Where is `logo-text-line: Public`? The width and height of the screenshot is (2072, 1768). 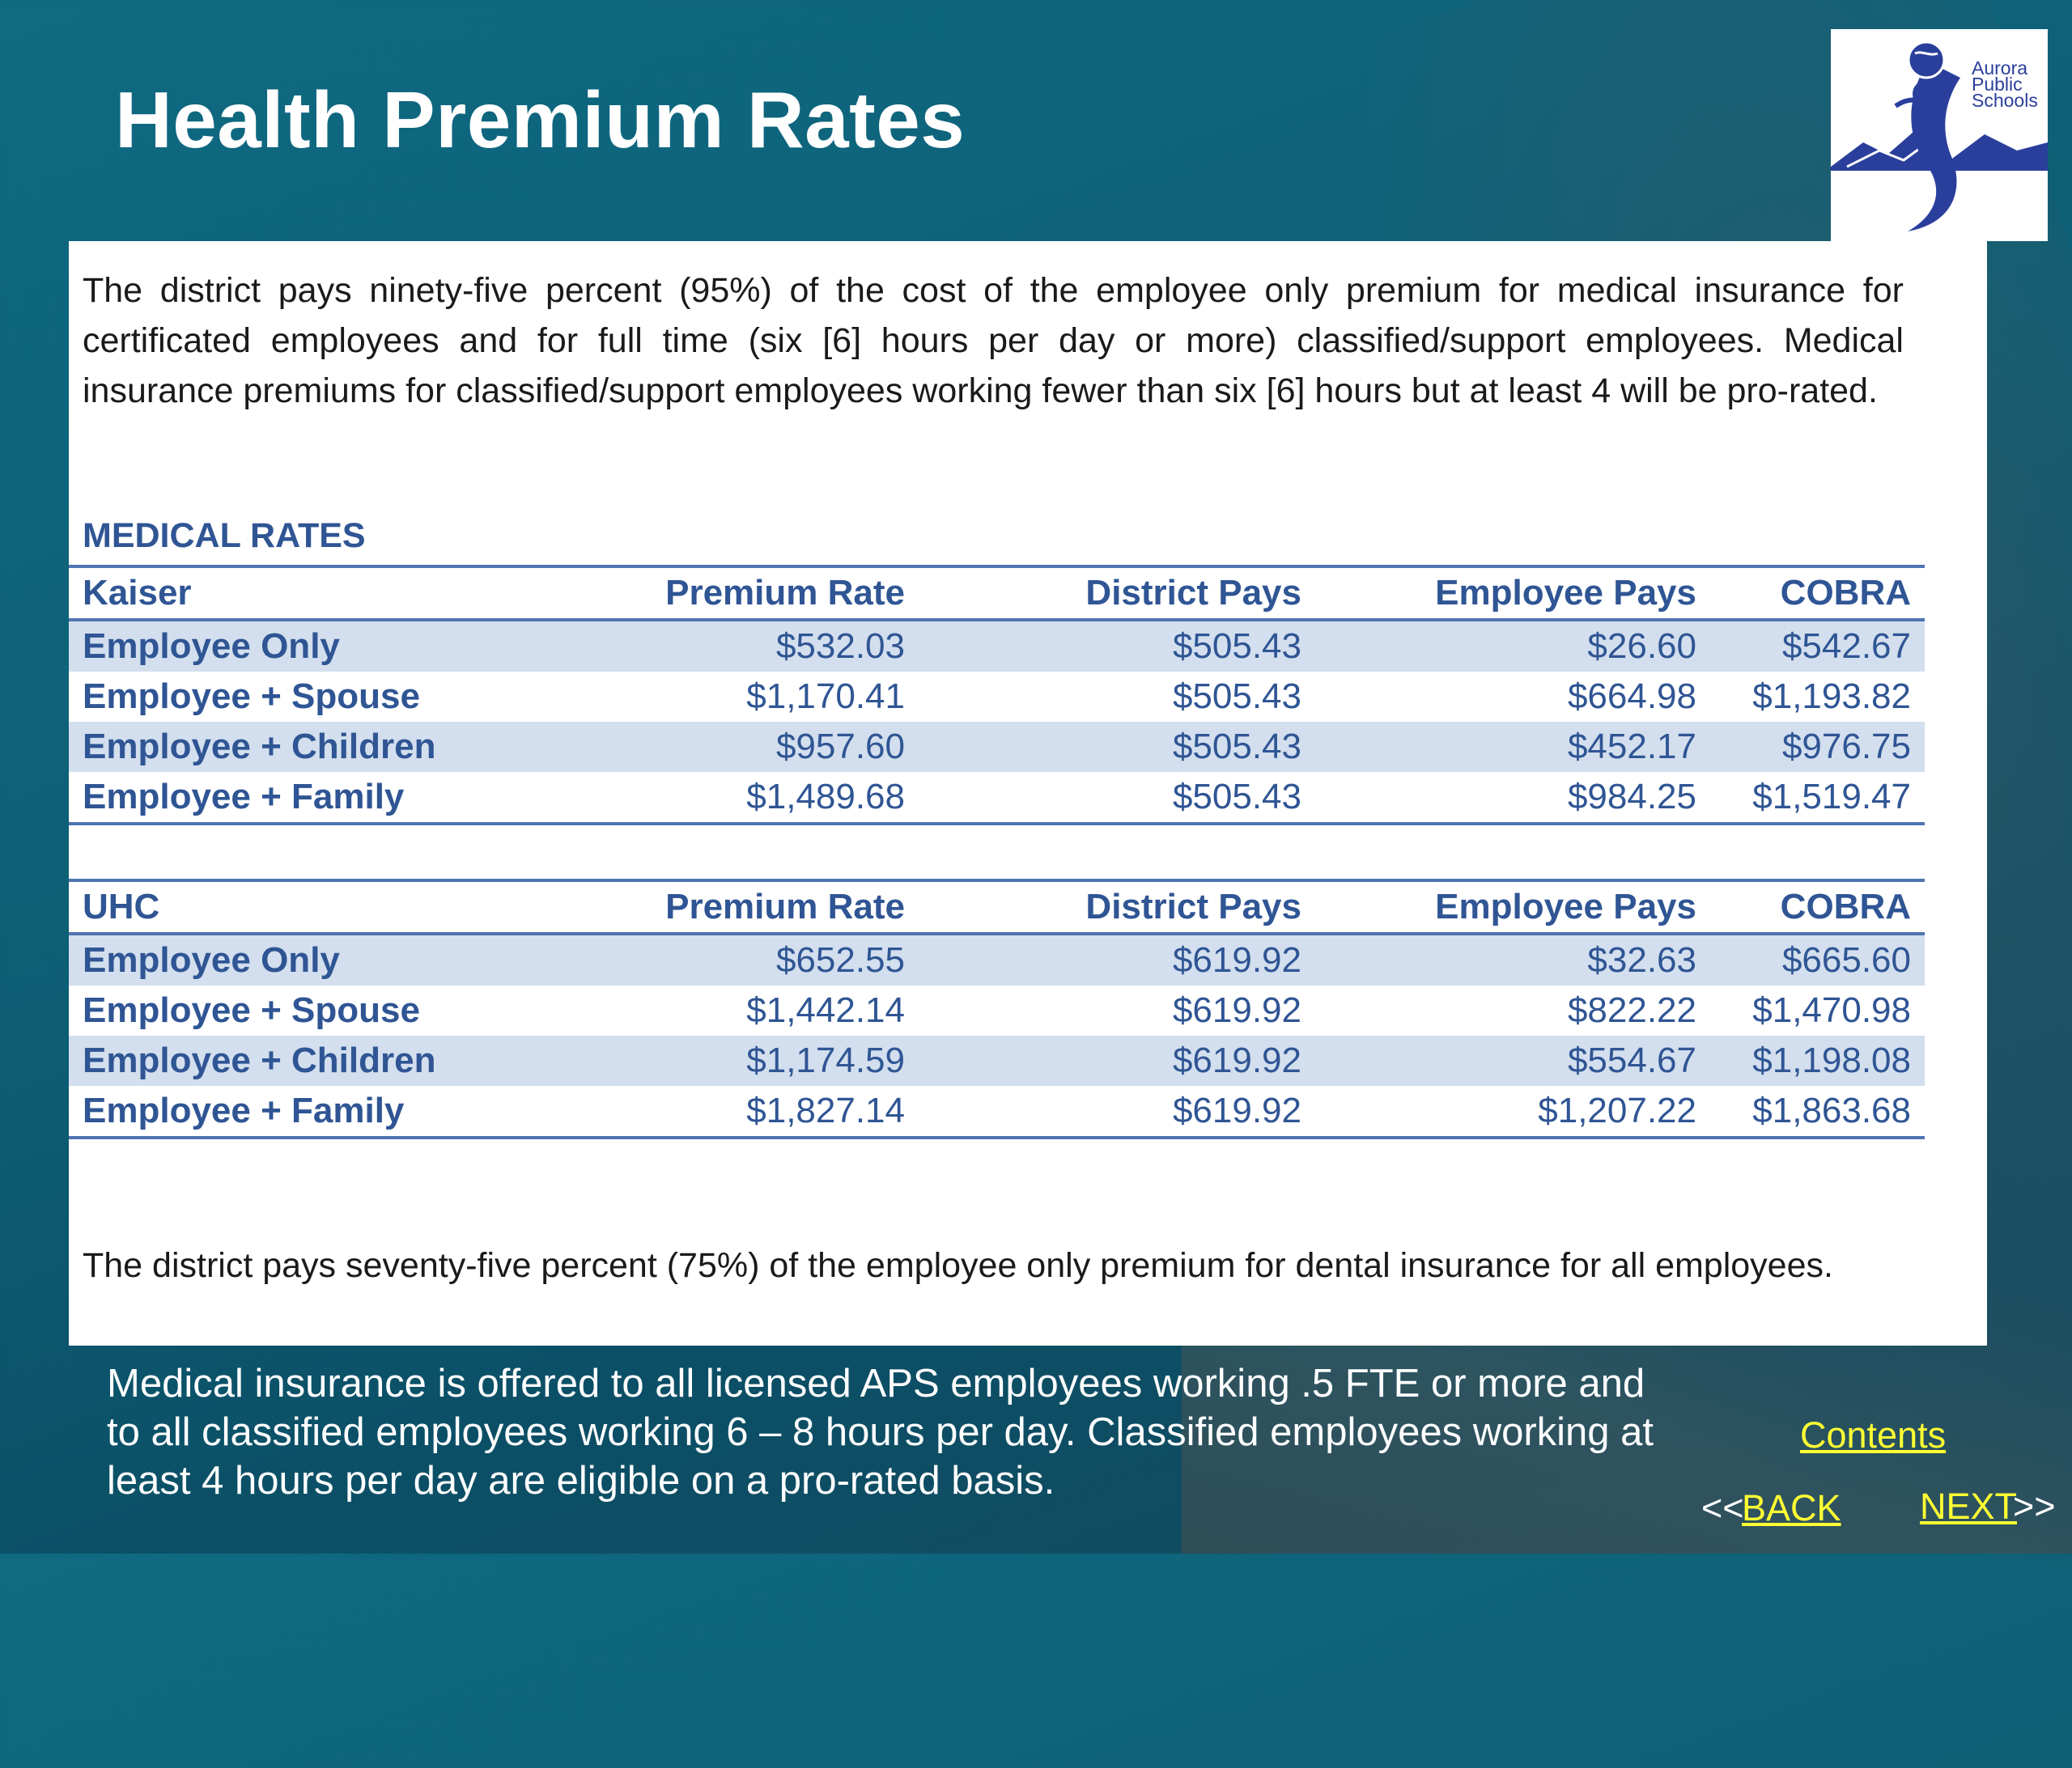 logo-text-line: Public is located at coordinates (1997, 84).